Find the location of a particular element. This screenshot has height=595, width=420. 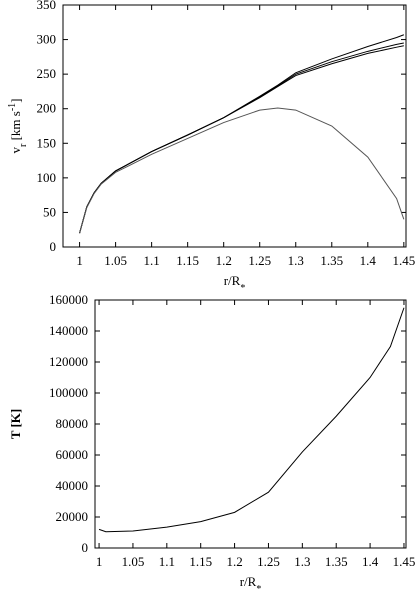

y-axis-label: T [K] is located at coordinates (15, 424).